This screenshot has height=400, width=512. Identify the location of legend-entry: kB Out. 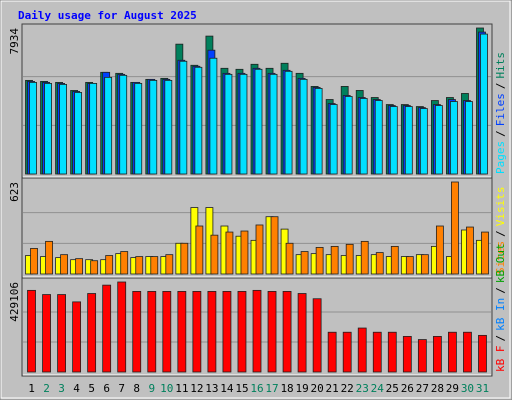
(500, 263).